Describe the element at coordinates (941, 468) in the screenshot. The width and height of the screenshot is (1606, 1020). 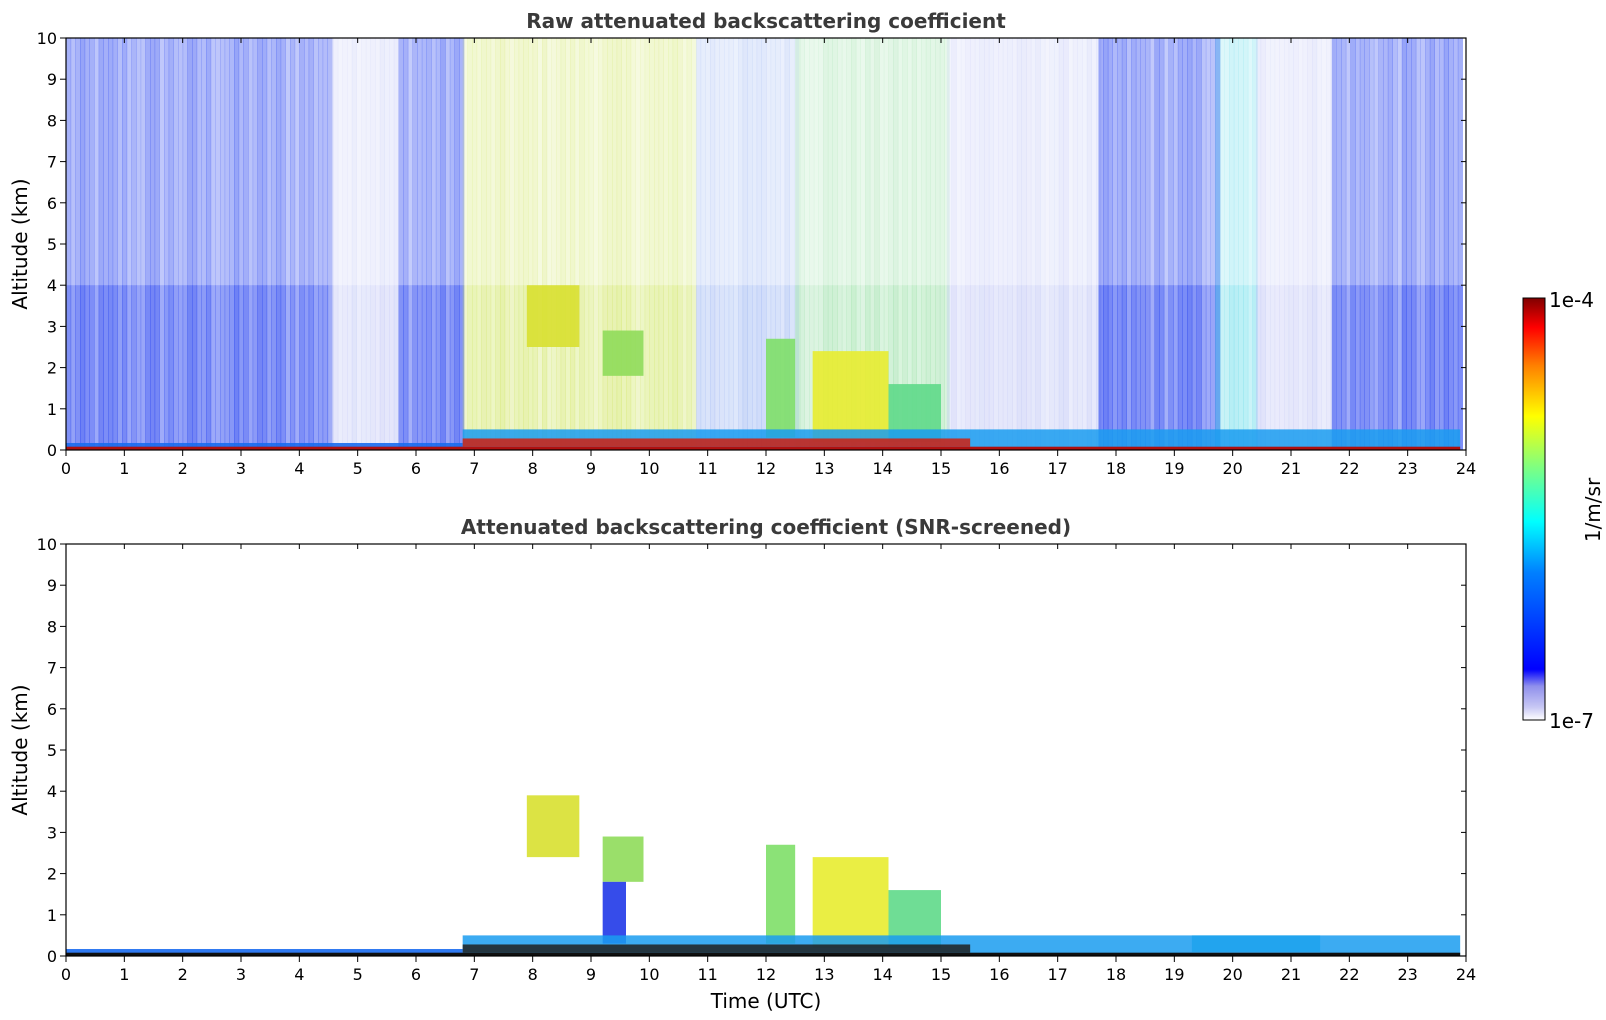
I see `x-tick-label: 15` at that location.